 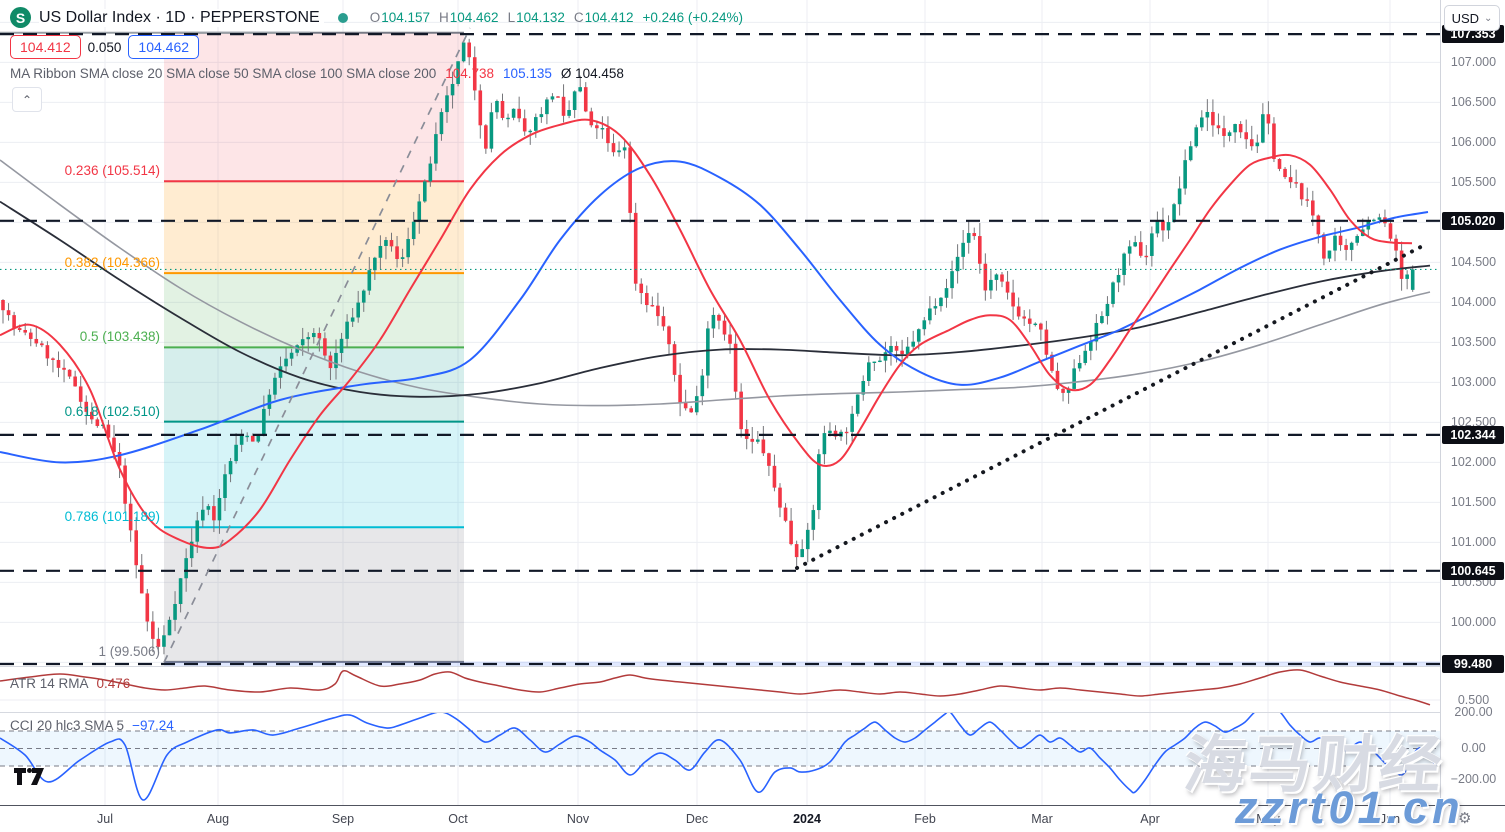 I want to click on time-tick-label: Jun, so click(x=1390, y=819).